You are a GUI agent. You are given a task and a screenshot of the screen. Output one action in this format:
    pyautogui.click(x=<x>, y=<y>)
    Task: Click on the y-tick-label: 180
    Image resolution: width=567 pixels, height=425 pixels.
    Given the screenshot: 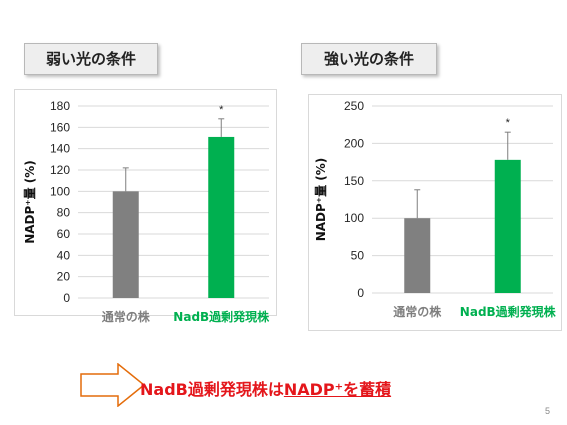 What is the action you would take?
    pyautogui.click(x=60, y=106)
    